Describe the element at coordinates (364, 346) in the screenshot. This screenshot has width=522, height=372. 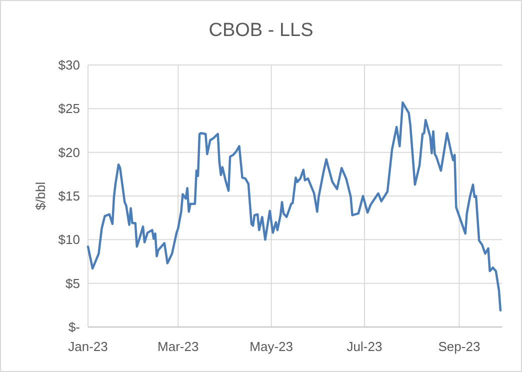
I see `x-tick-label: Jul-23` at that location.